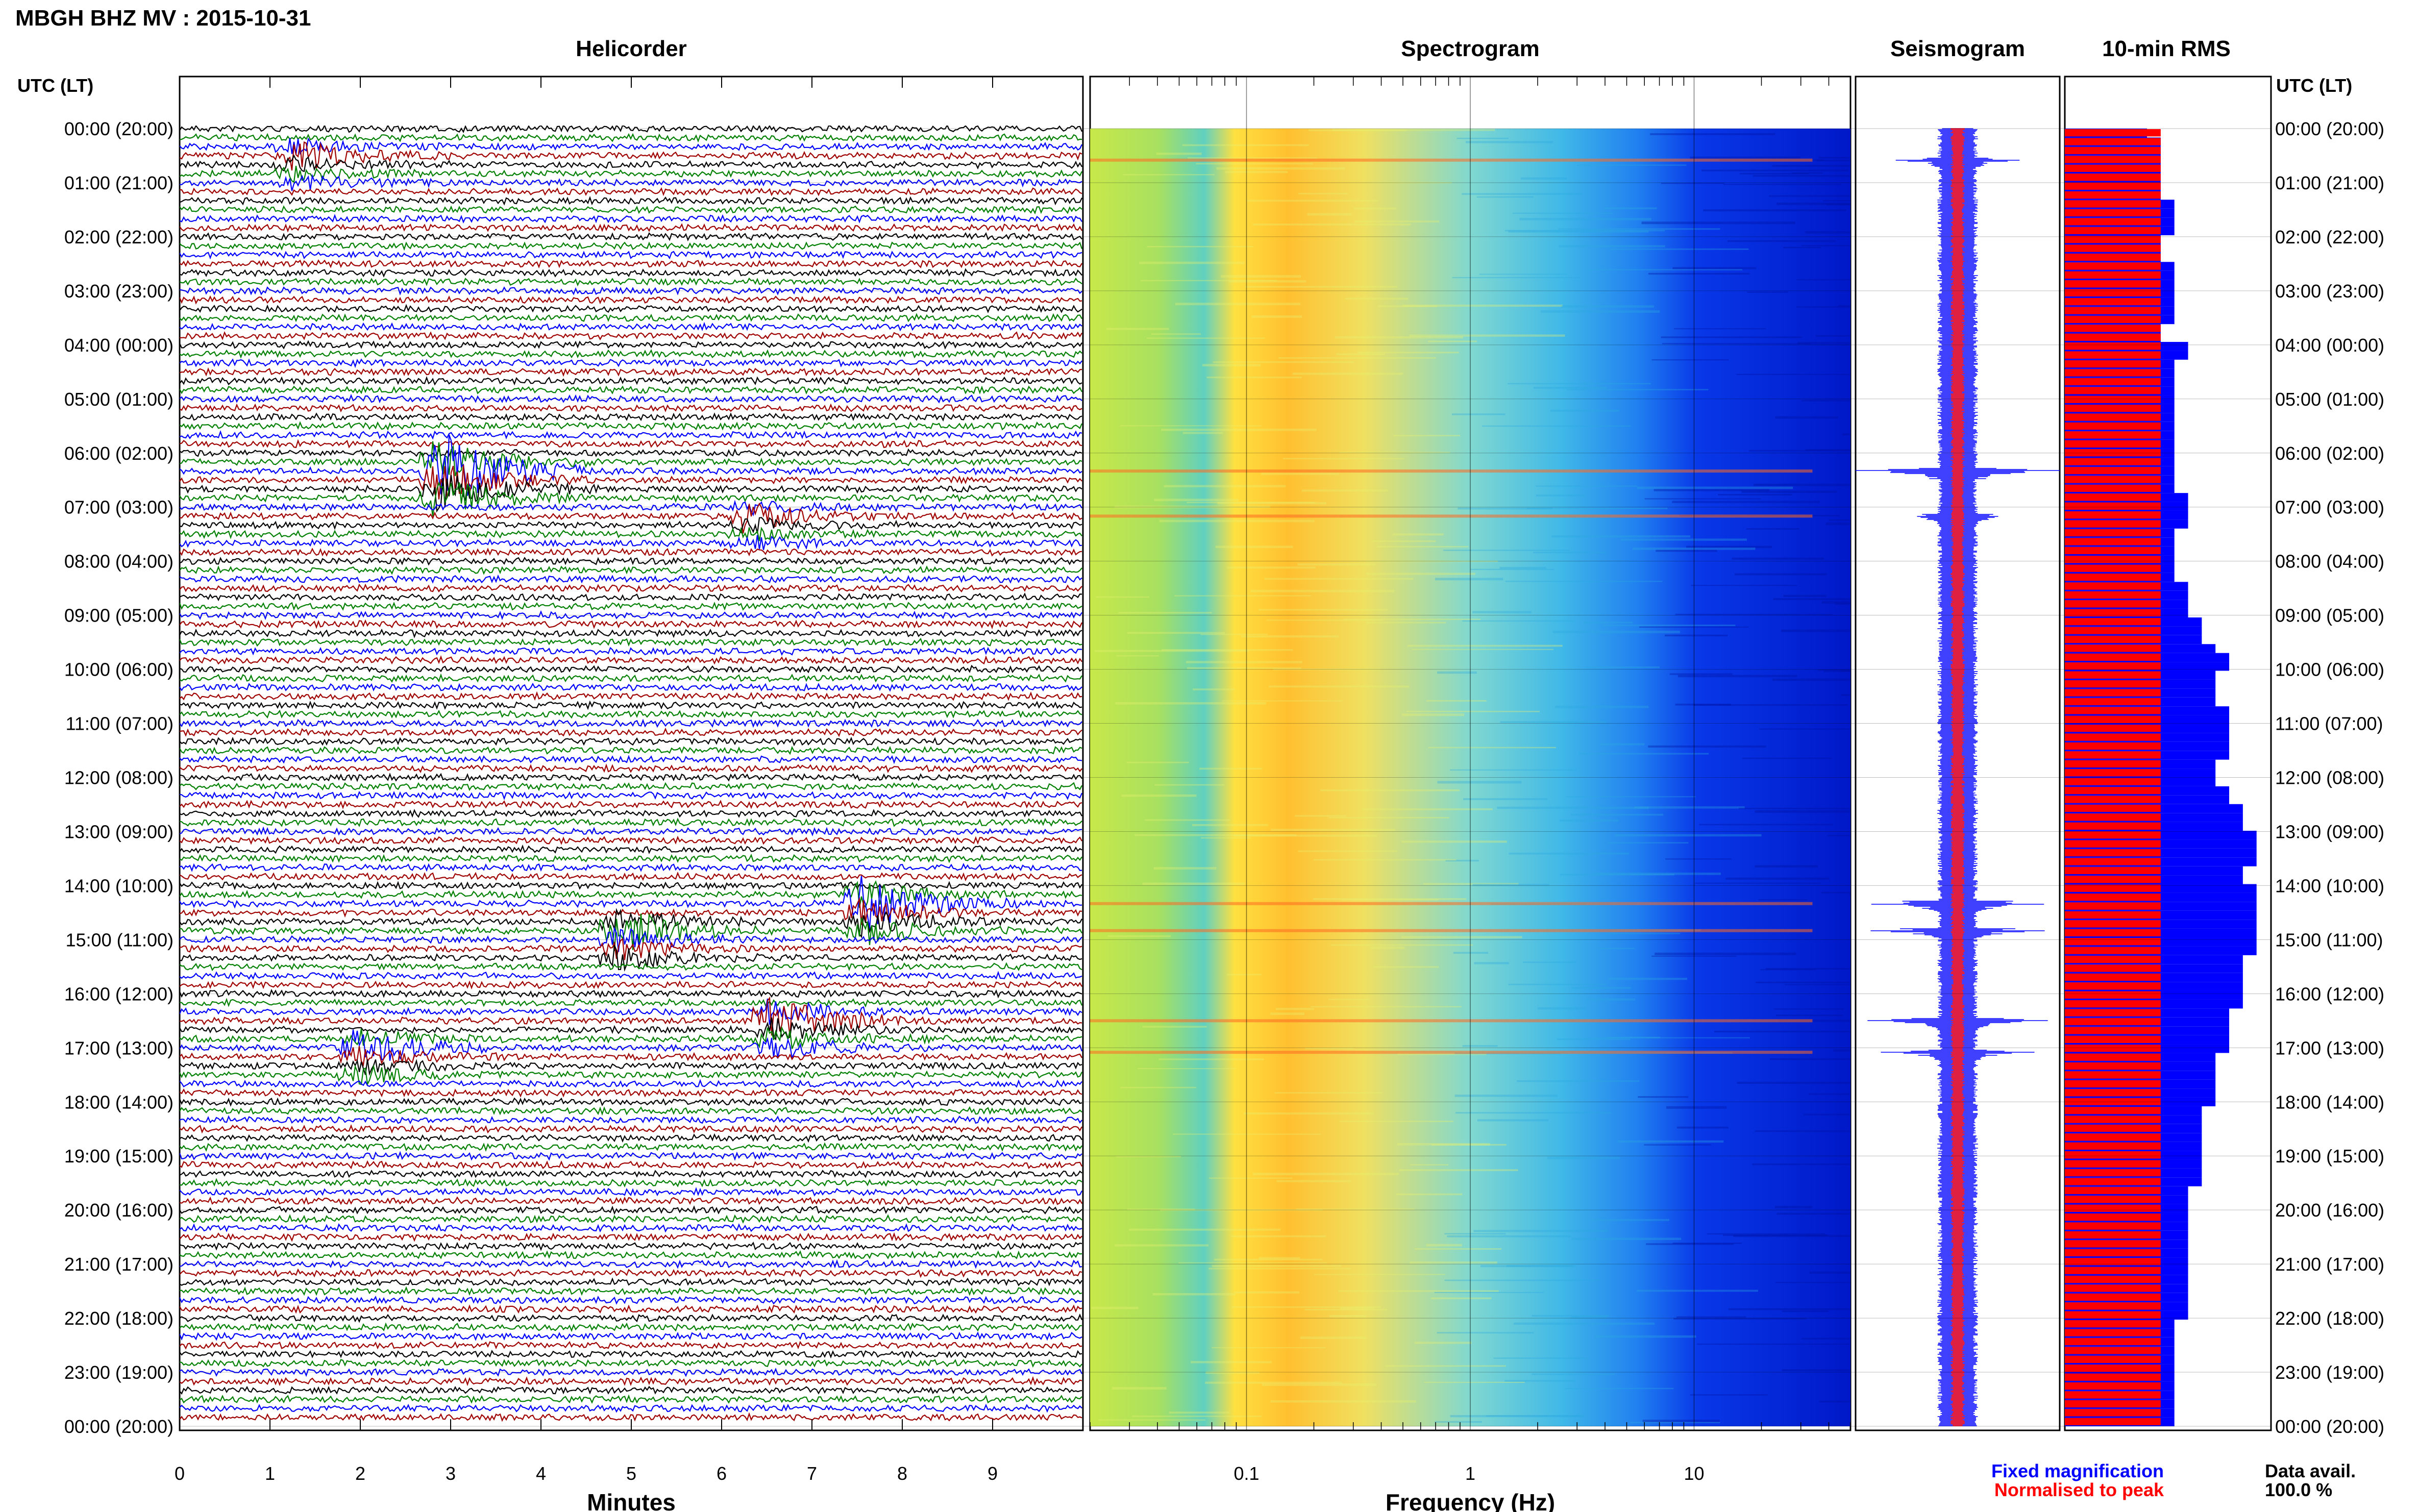  Describe the element at coordinates (119, 831) in the screenshot. I see `hour-label-left: 13:00 (09:00)` at that location.